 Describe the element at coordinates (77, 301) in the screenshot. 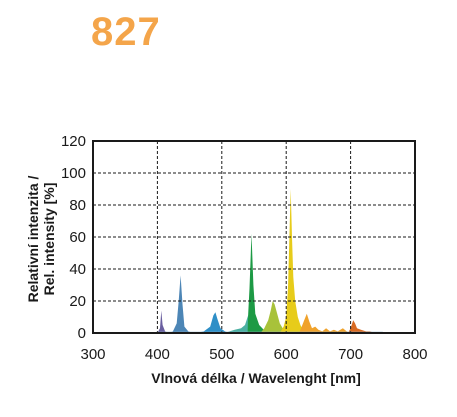

I see `y-tick-label-20: 20` at that location.